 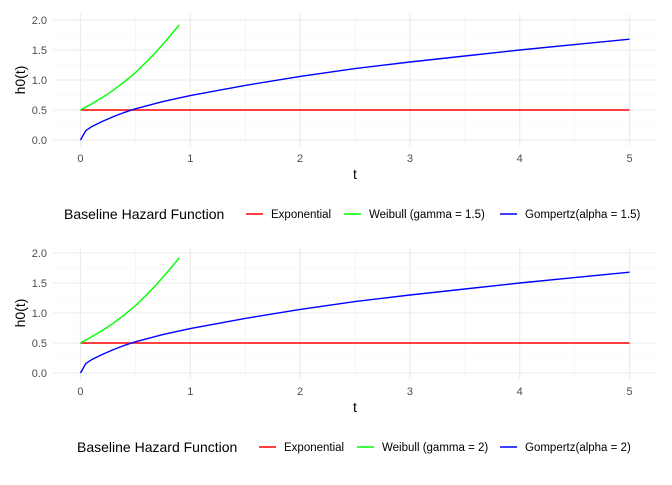 What do you see at coordinates (427, 215) in the screenshot?
I see `legend-label: Weibull (gamma = 1.5)` at bounding box center [427, 215].